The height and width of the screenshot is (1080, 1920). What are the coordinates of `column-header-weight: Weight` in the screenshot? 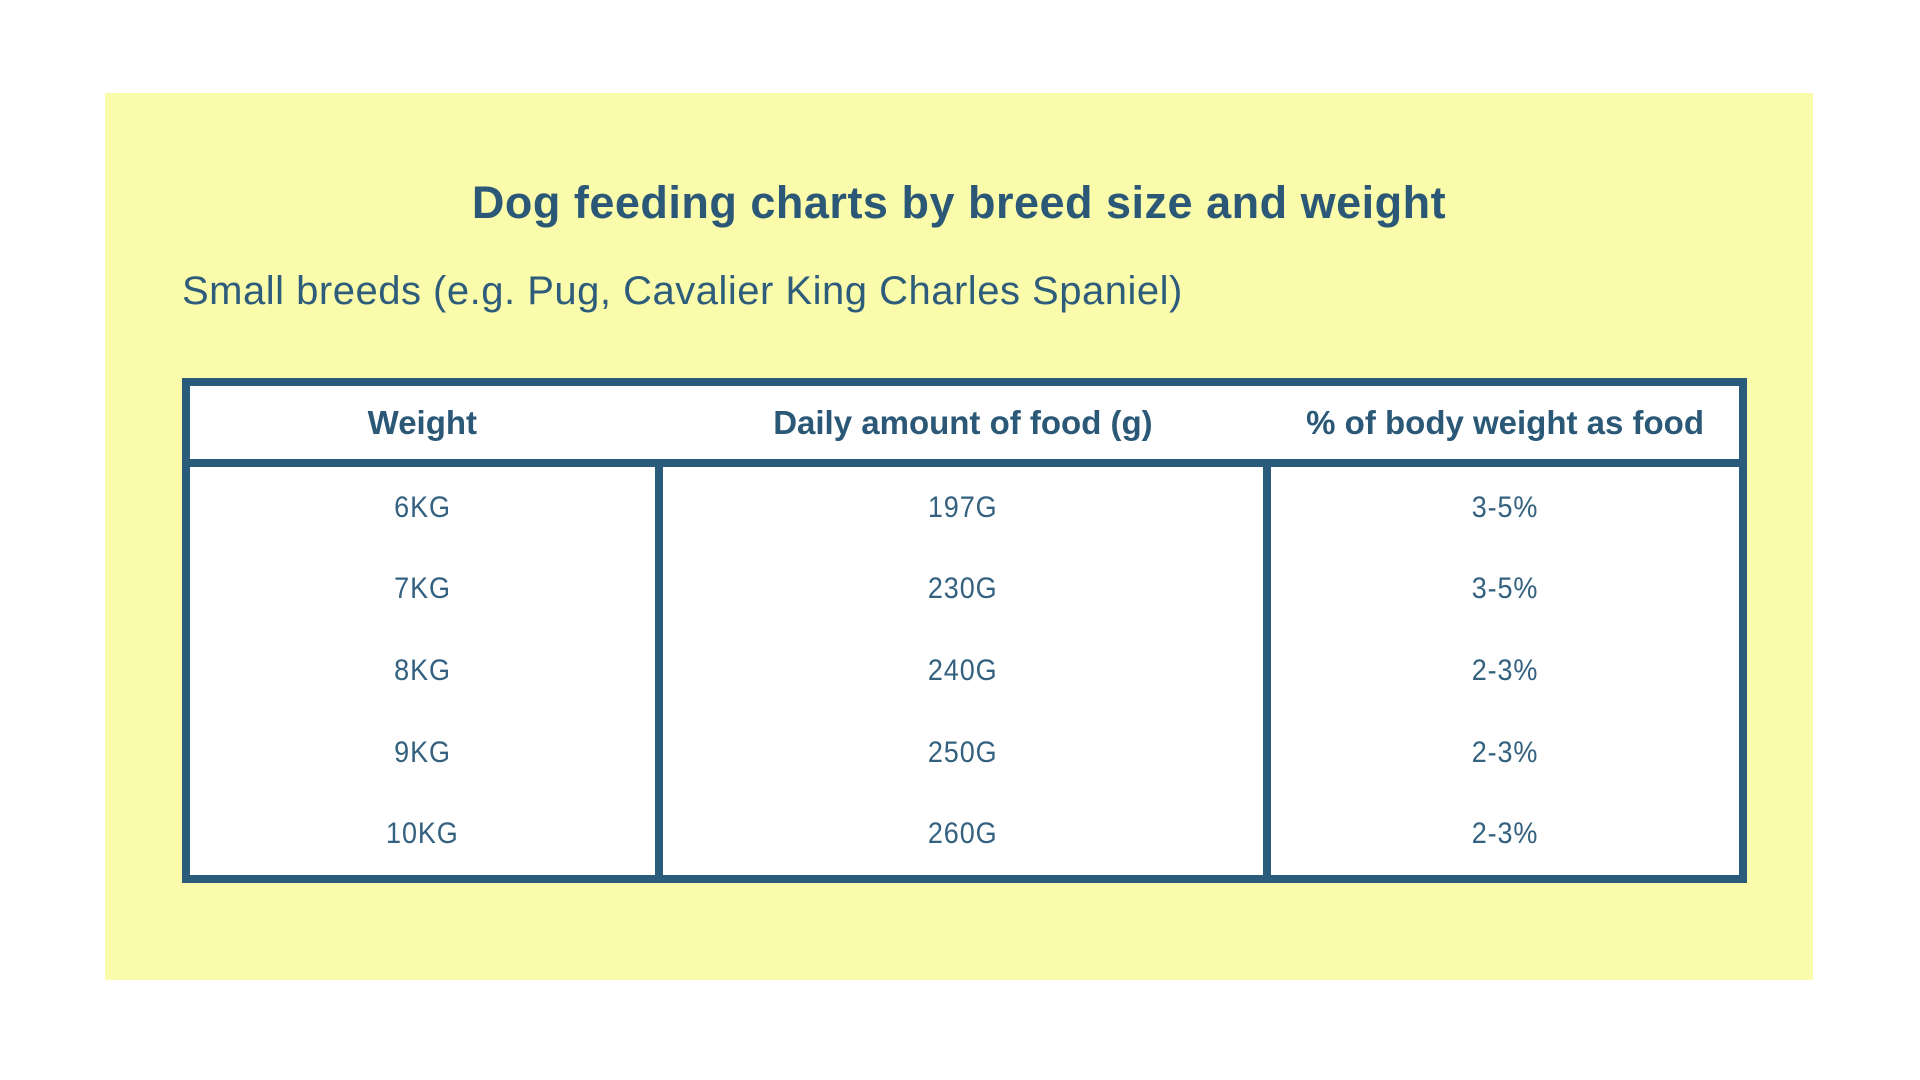 It's located at (422, 422).